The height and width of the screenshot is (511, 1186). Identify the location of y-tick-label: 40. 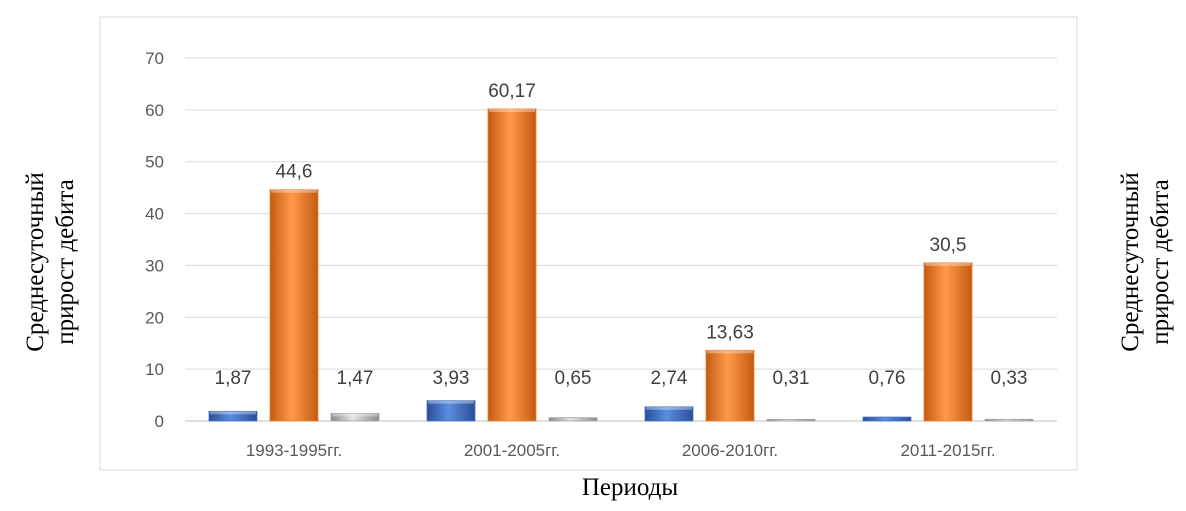
(154, 214).